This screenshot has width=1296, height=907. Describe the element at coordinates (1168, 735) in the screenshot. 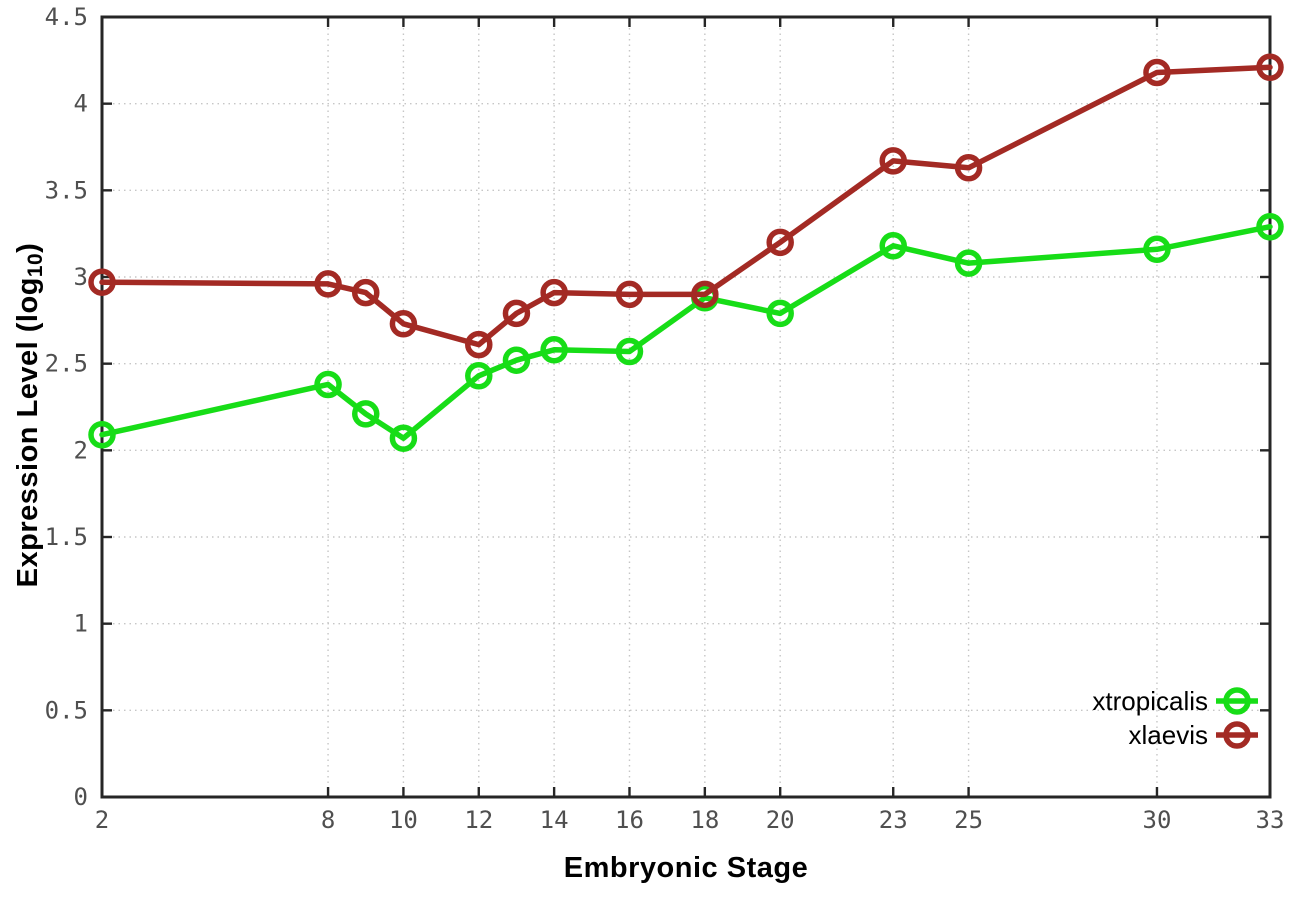

I see `legend-label: xlaevis` at that location.